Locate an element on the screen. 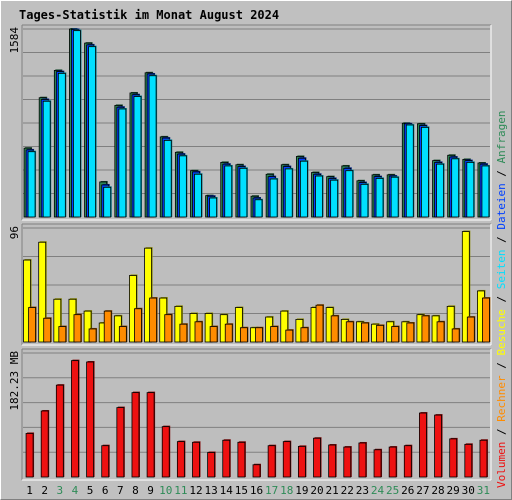  x-tick-label: 21 is located at coordinates (332, 490).